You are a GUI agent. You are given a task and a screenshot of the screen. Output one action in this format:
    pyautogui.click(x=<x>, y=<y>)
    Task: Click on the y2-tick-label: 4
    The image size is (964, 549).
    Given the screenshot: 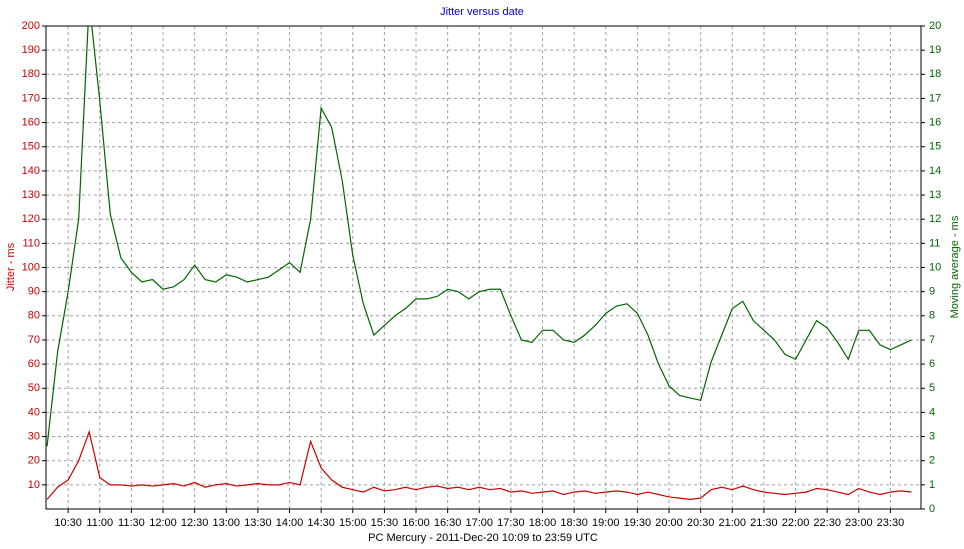 What is the action you would take?
    pyautogui.click(x=932, y=412)
    